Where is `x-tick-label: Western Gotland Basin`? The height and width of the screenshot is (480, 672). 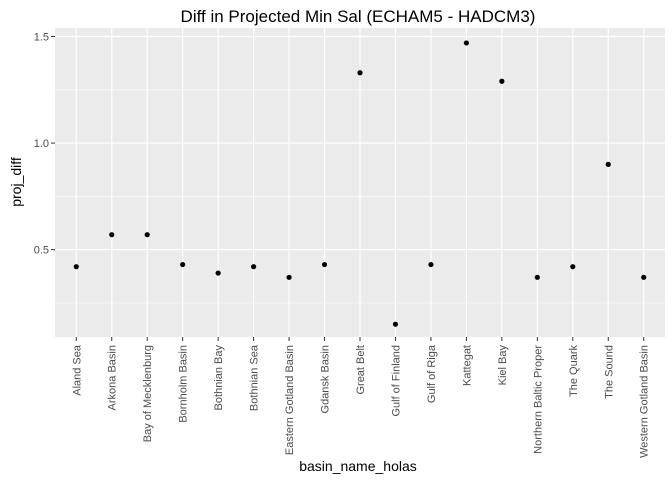
x-tick-label: Western Gotland Basin is located at coordinates (645, 401).